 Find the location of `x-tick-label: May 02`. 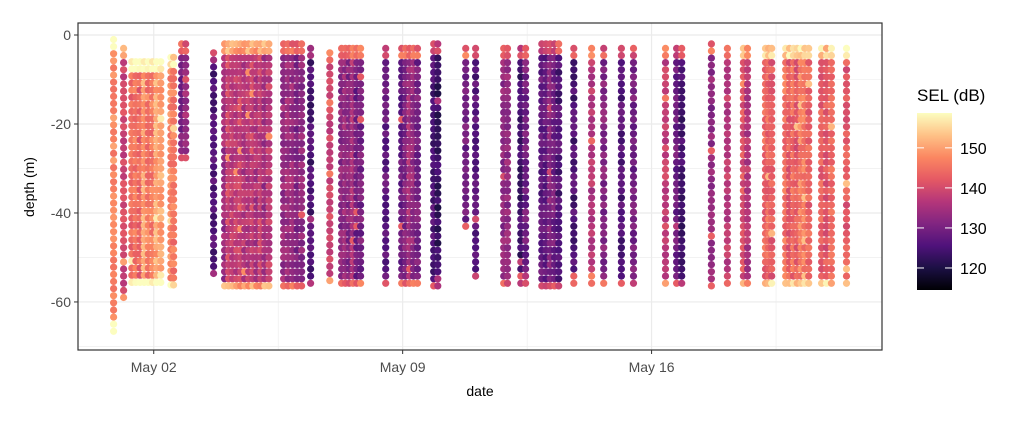

x-tick-label: May 02 is located at coordinates (154, 367).